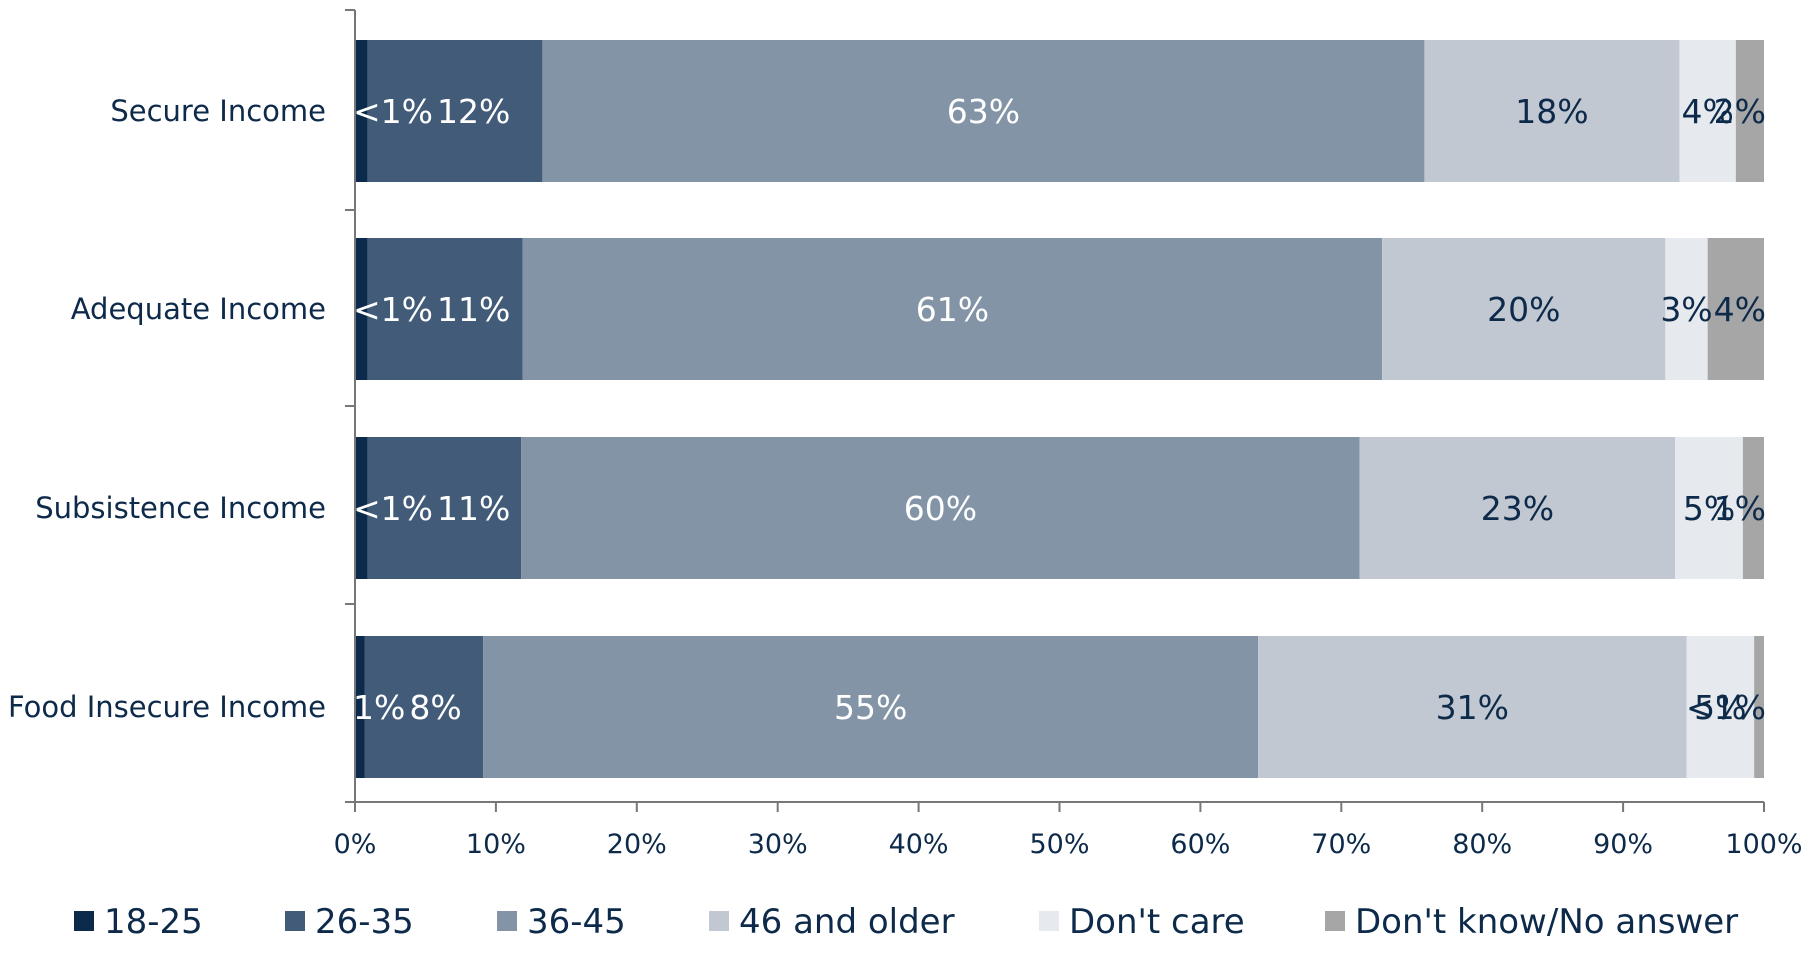 The width and height of the screenshot is (1812, 967). I want to click on data-label: 2%, so click(1740, 111).